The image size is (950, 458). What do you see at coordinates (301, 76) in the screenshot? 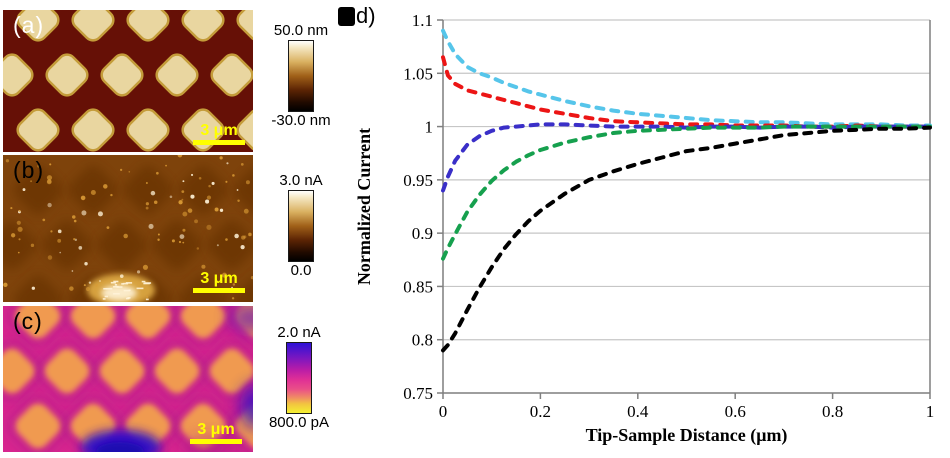
I see `colorbar-a: 50.0 nm -30.0 nm` at bounding box center [301, 76].